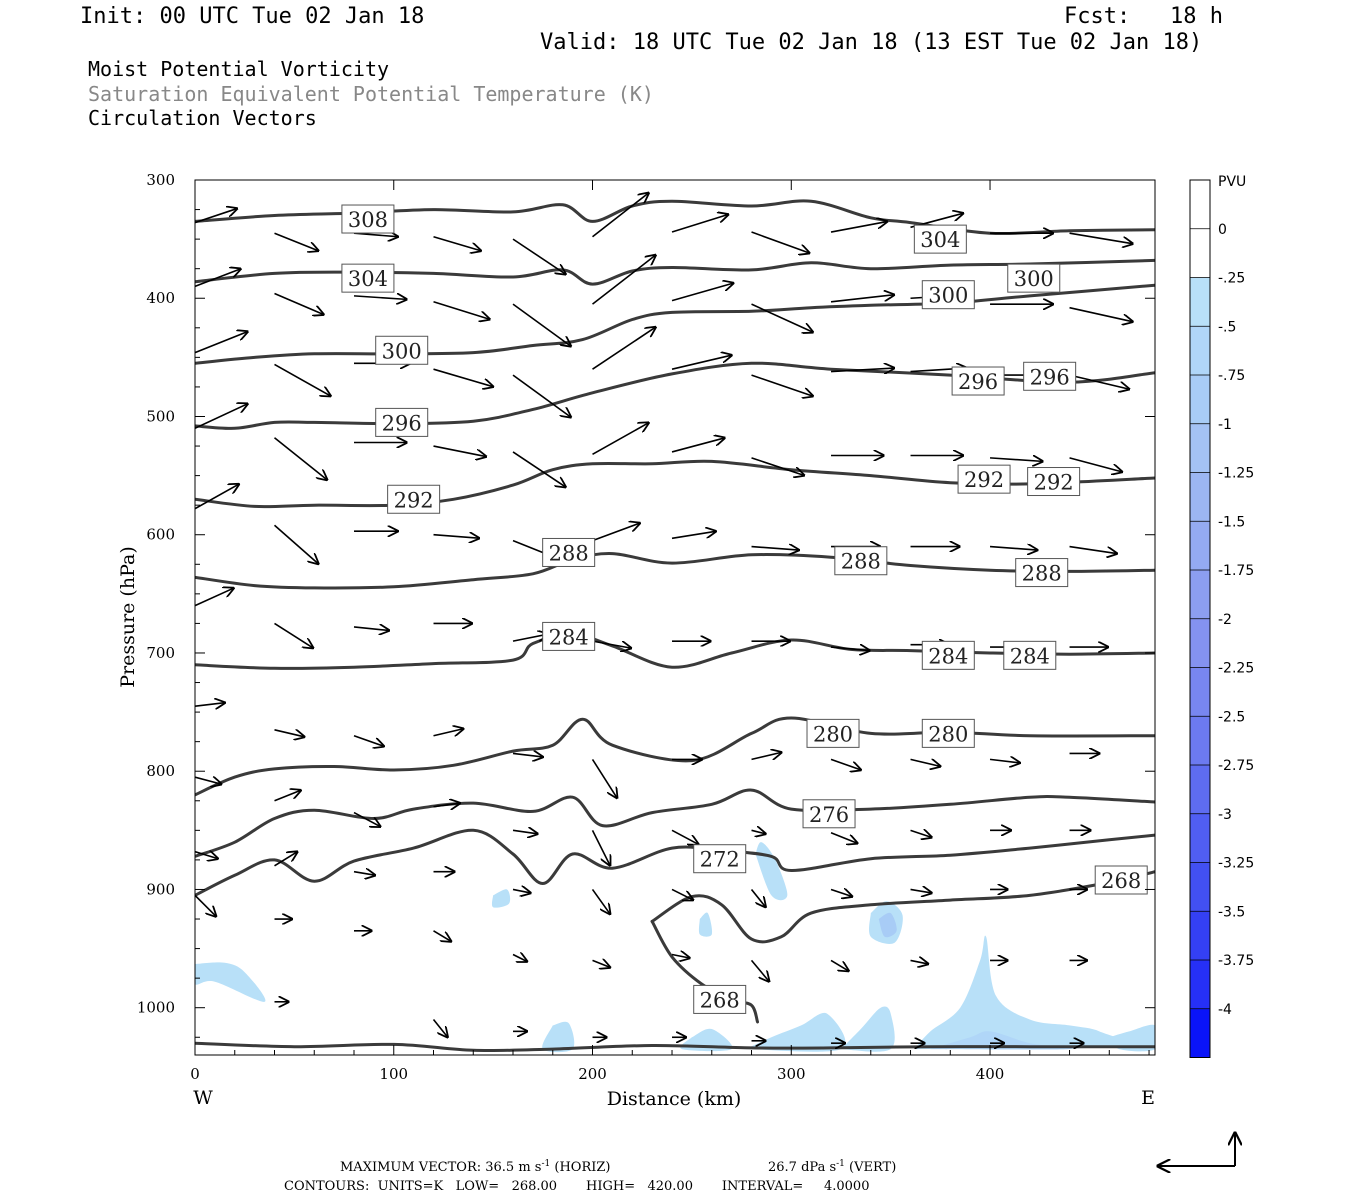 Image resolution: width=1350 pixels, height=1200 pixels. What do you see at coordinates (545, 1164) in the screenshot?
I see `footer-horiz-exponent: -1` at bounding box center [545, 1164].